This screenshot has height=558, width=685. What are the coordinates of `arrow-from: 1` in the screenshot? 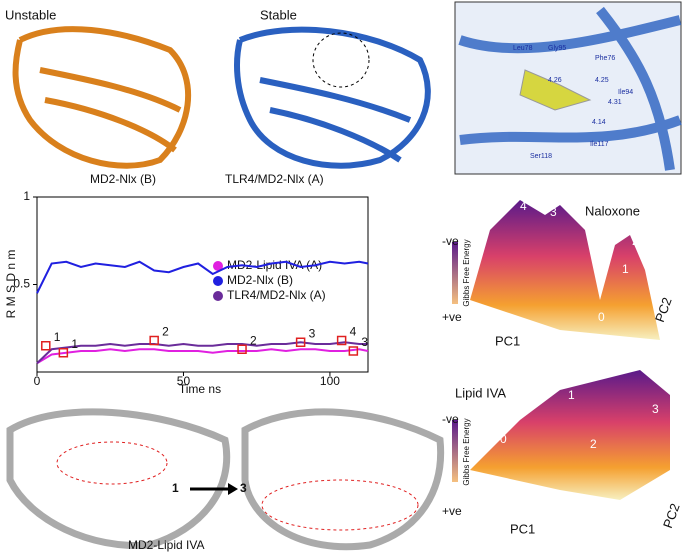 It's located at (175, 488).